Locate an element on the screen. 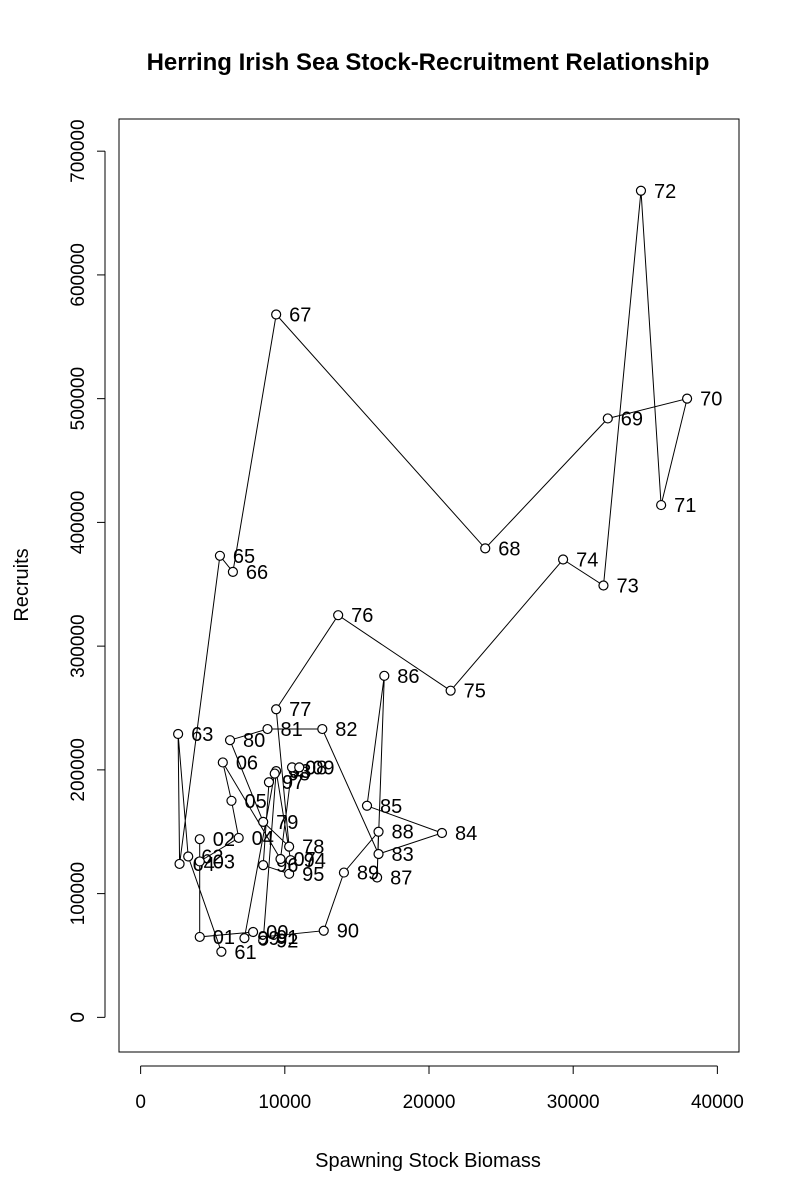  point-label-91: 91 is located at coordinates (287, 938).